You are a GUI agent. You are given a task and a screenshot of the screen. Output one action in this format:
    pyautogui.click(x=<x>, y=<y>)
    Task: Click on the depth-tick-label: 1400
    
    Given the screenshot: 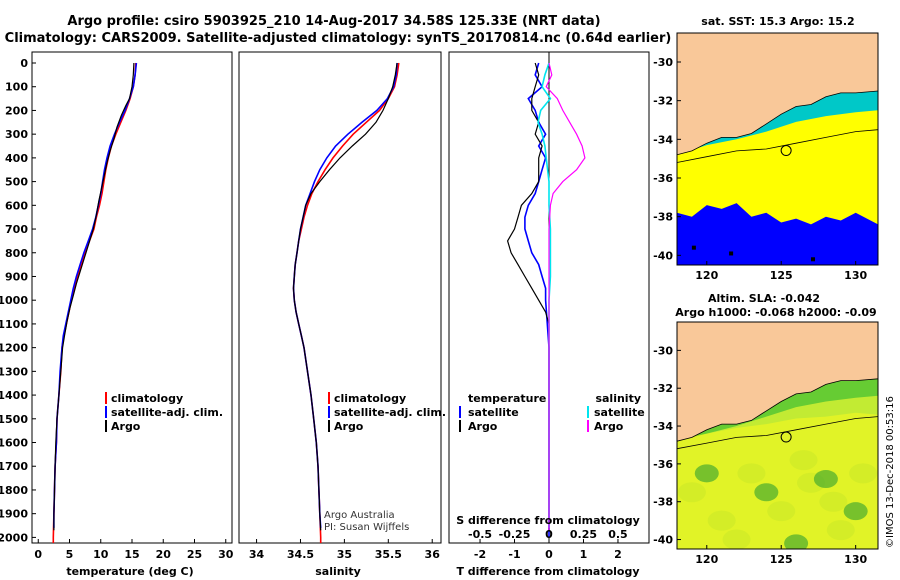 What is the action you would take?
    pyautogui.click(x=14, y=395)
    